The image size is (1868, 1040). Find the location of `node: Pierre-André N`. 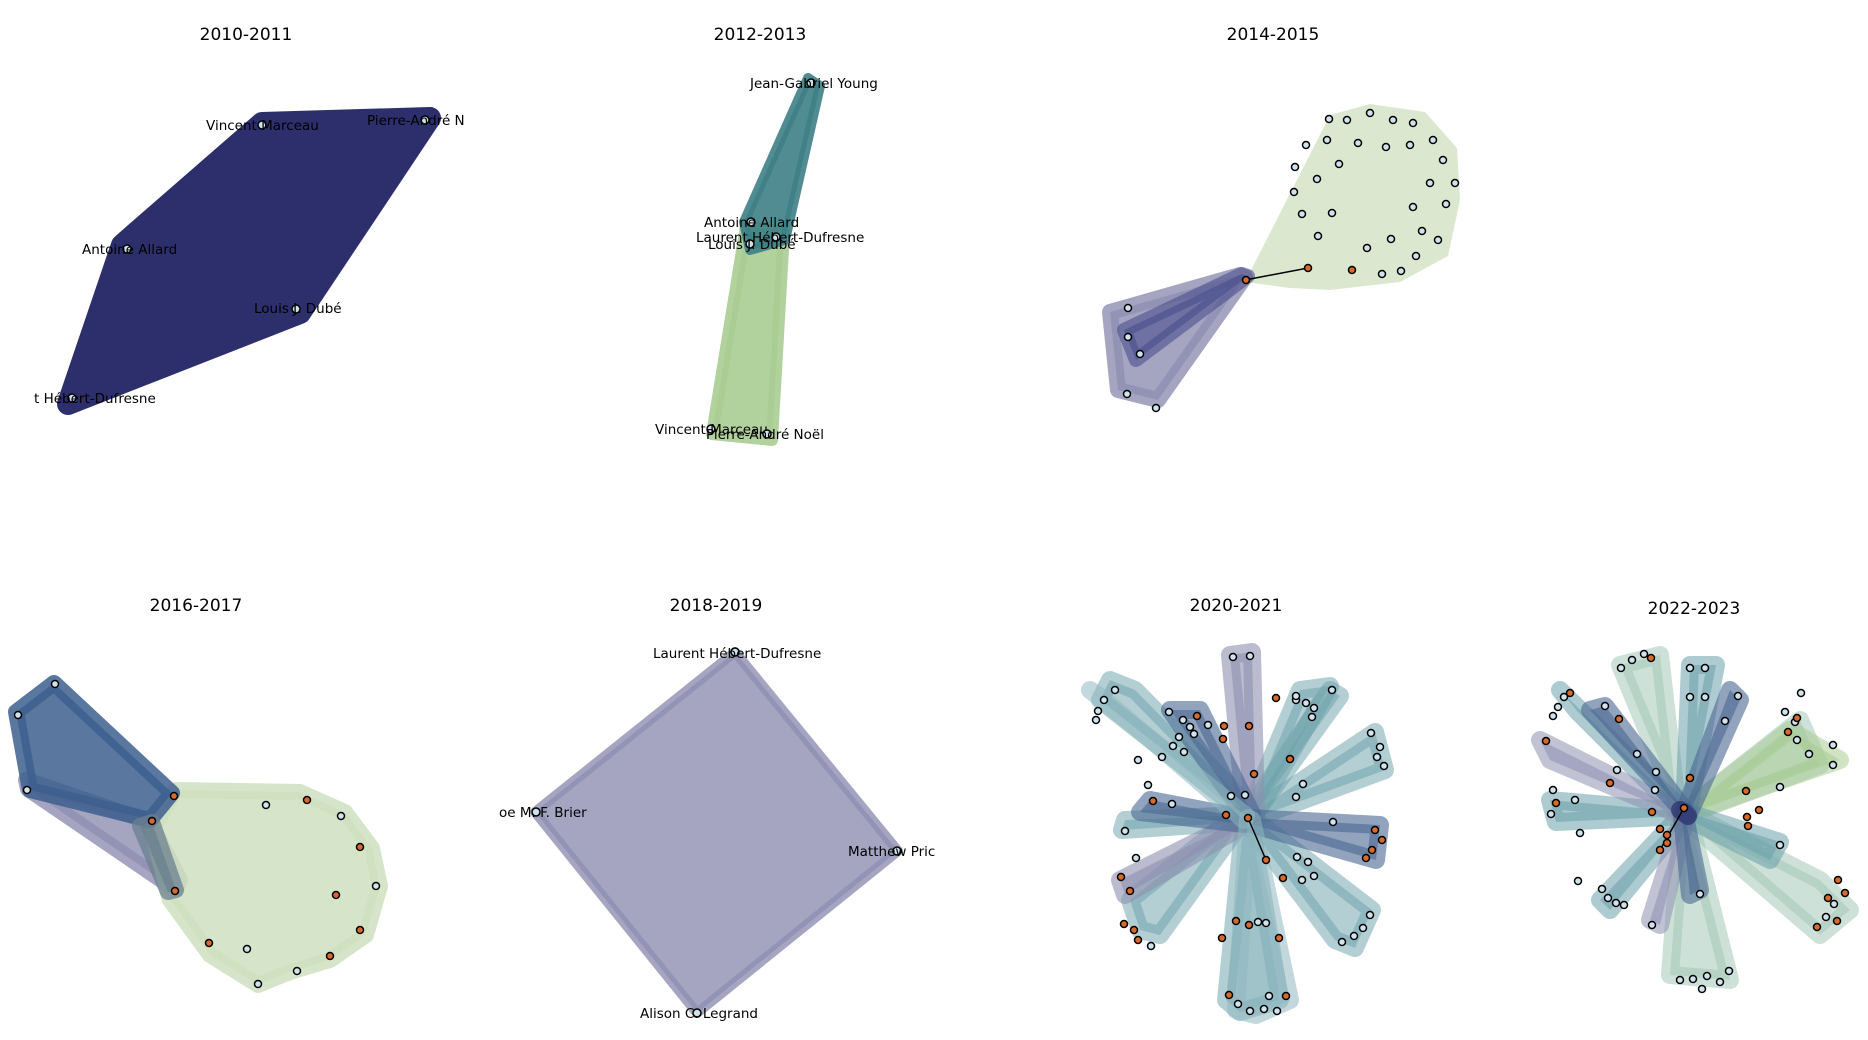

node: Pierre-André N is located at coordinates (416, 121).